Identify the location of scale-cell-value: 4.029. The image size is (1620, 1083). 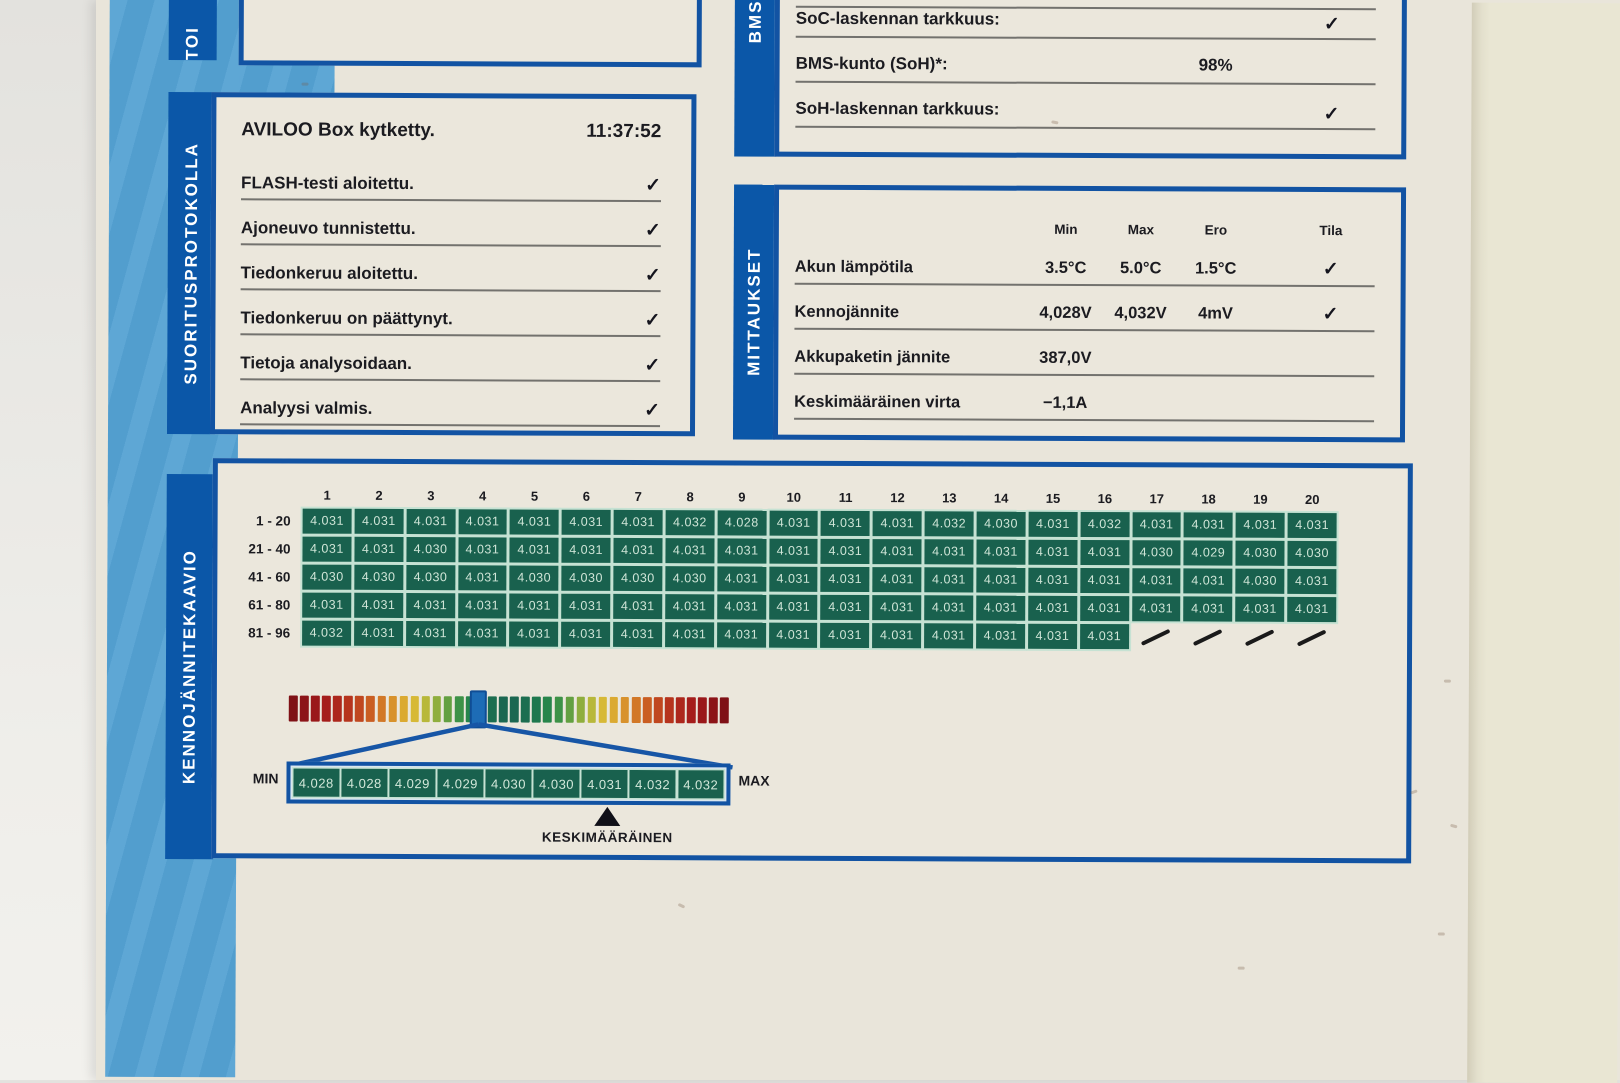
(461, 783).